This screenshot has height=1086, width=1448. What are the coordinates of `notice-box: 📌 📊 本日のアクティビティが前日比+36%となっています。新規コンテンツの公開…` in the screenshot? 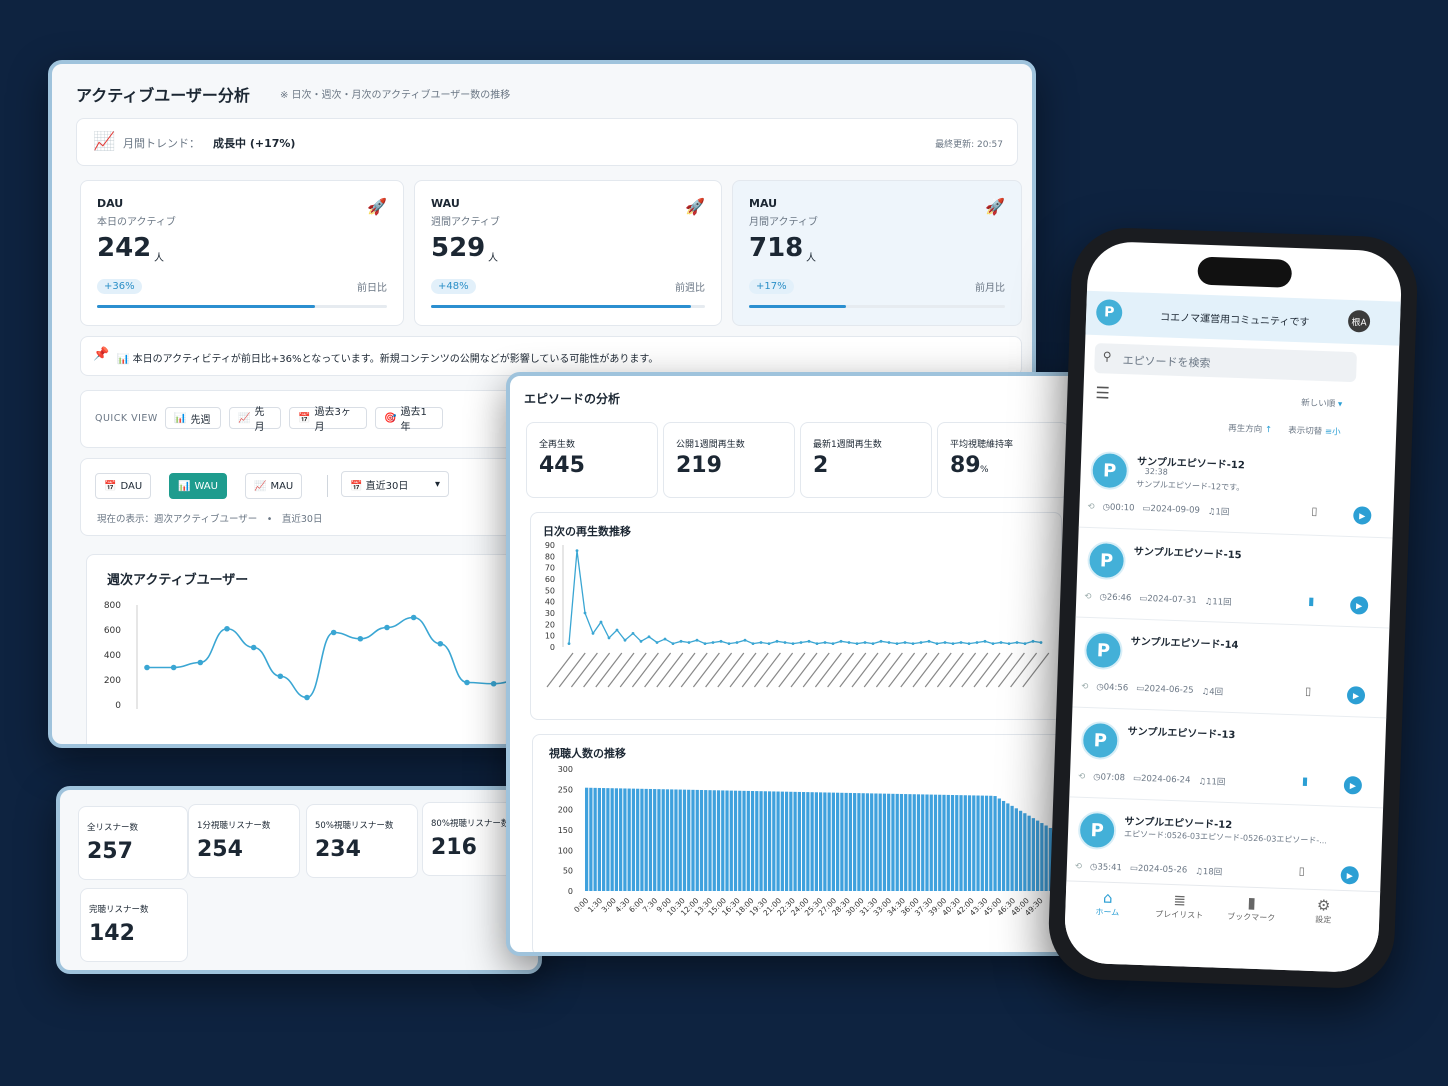 It's located at (551, 356).